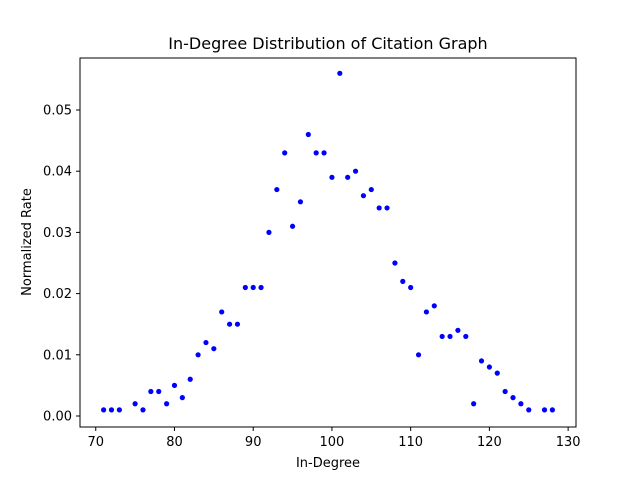 This screenshot has height=480, width=640. Describe the element at coordinates (57, 233) in the screenshot. I see `y-tick-label: 0.03` at that location.